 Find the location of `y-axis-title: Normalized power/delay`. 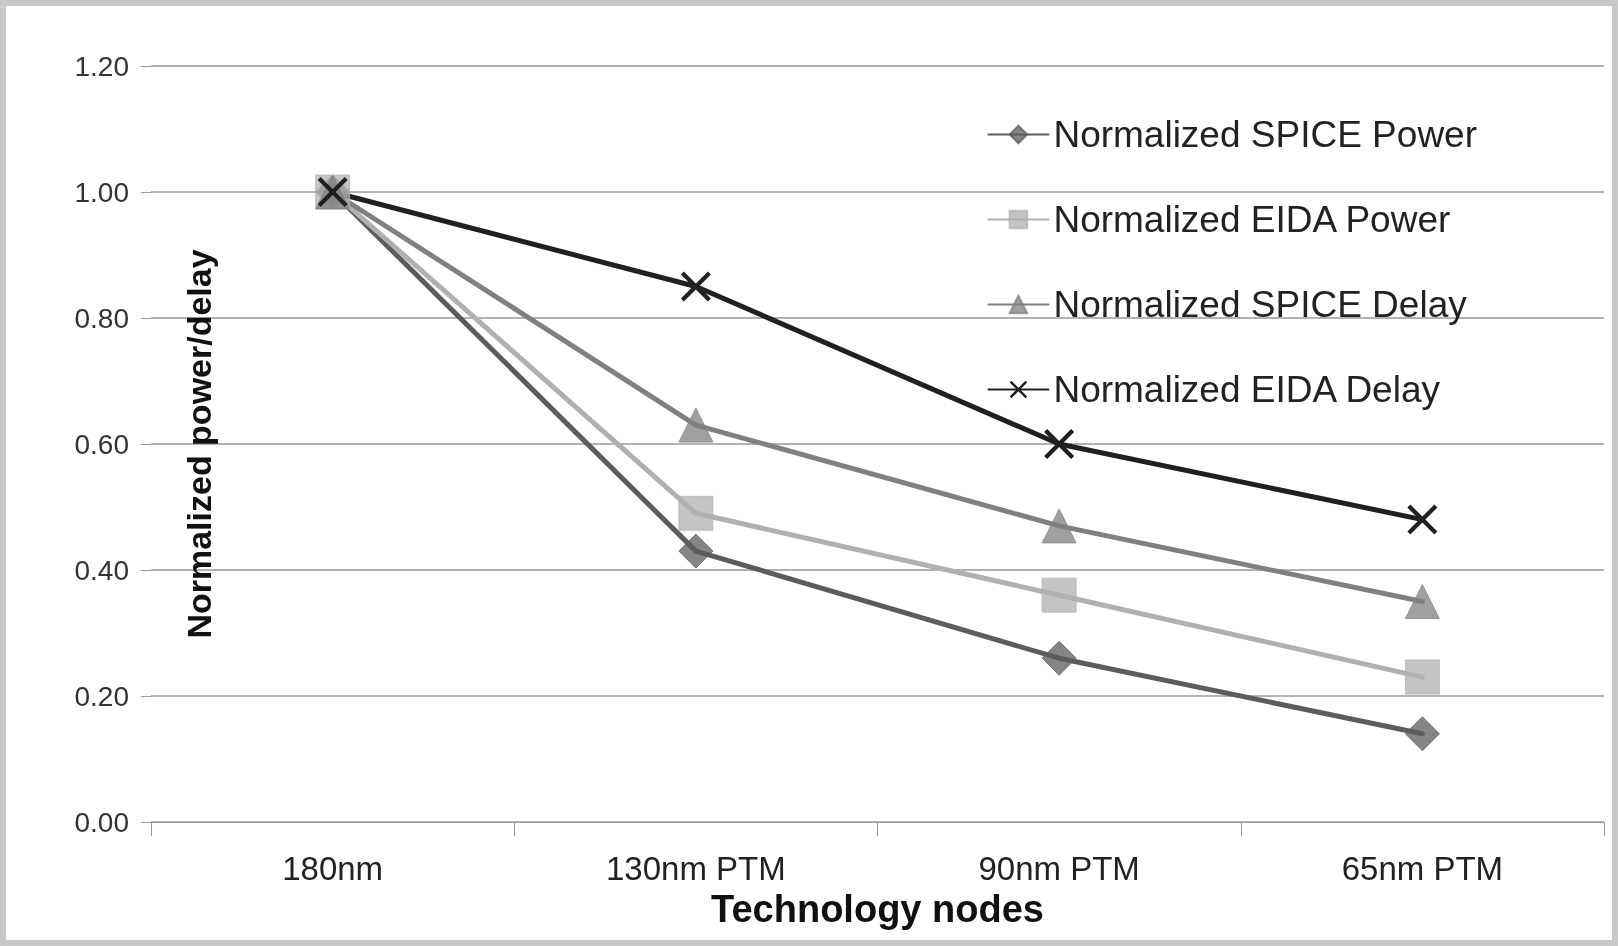

y-axis-title: Normalized power/delay is located at coordinates (199, 444).